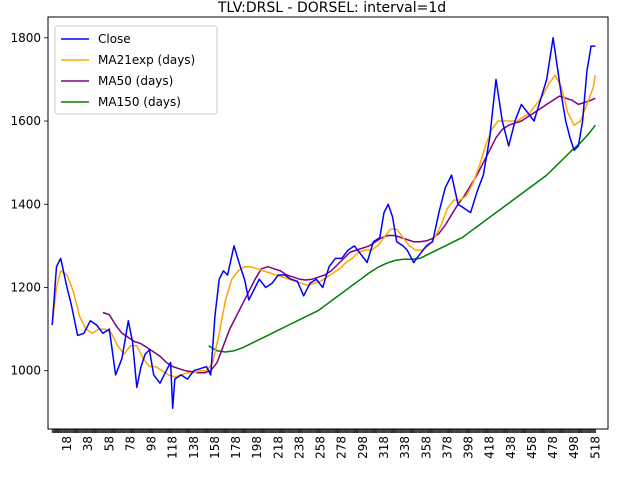  I want to click on y-tick-label: 1000, so click(25, 371).